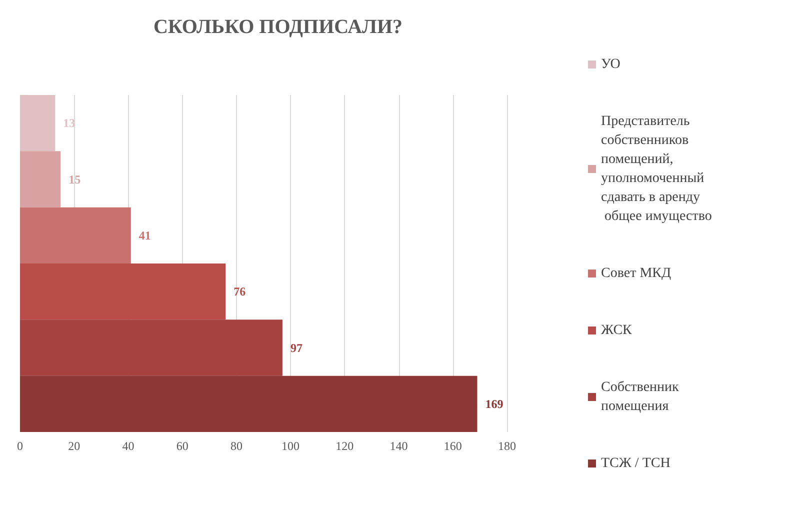 The height and width of the screenshot is (506, 796). Describe the element at coordinates (74, 179) in the screenshot. I see `data-label: 15` at that location.